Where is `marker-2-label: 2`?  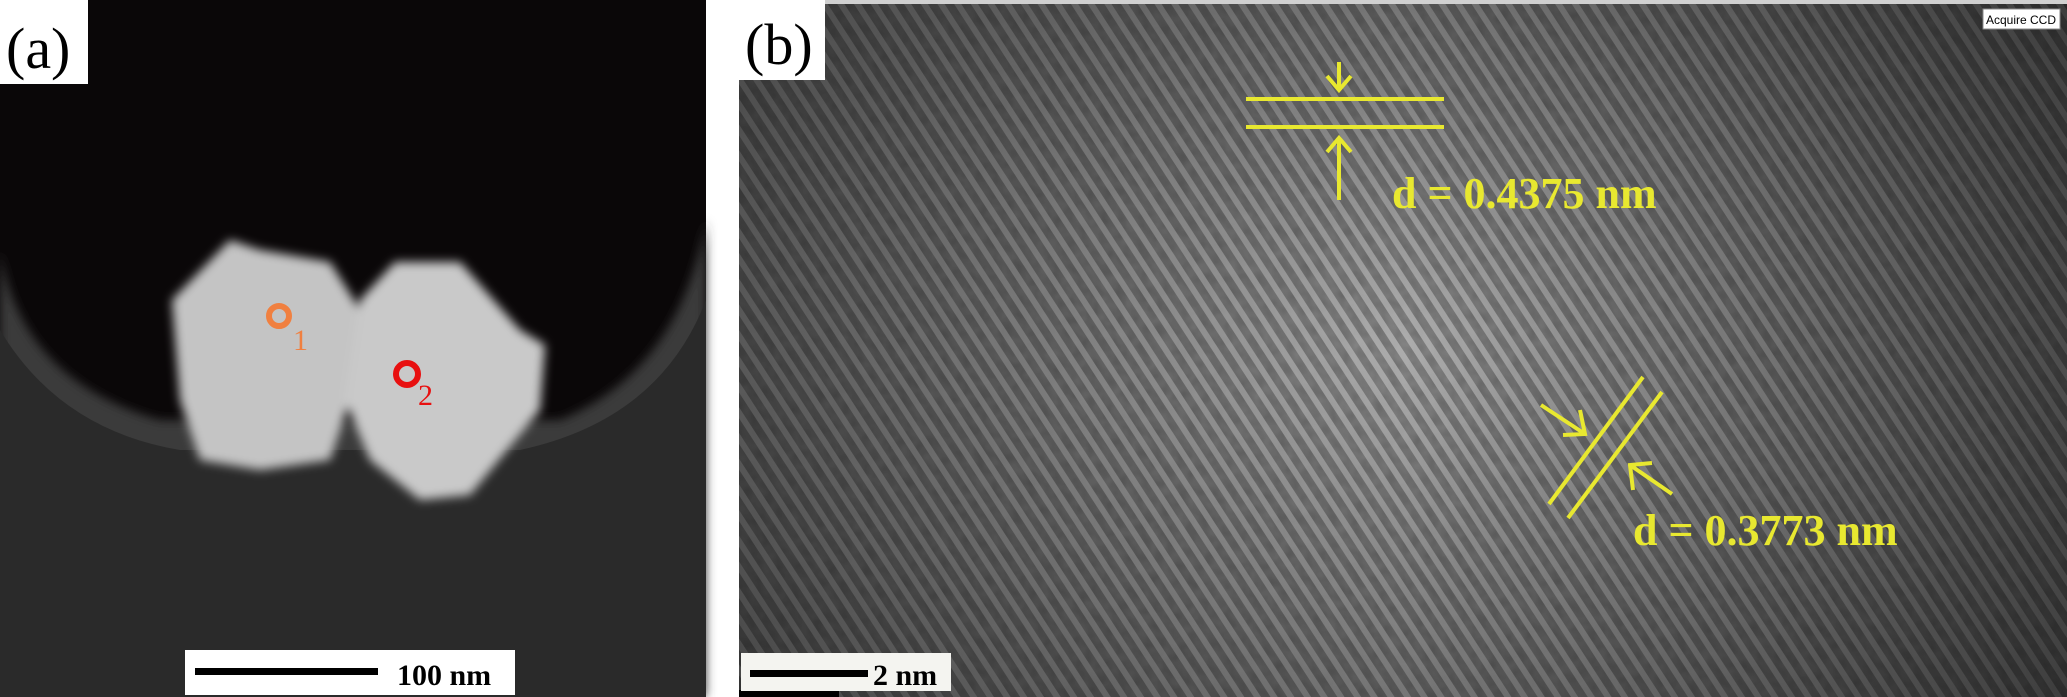
marker-2-label: 2 is located at coordinates (425, 395).